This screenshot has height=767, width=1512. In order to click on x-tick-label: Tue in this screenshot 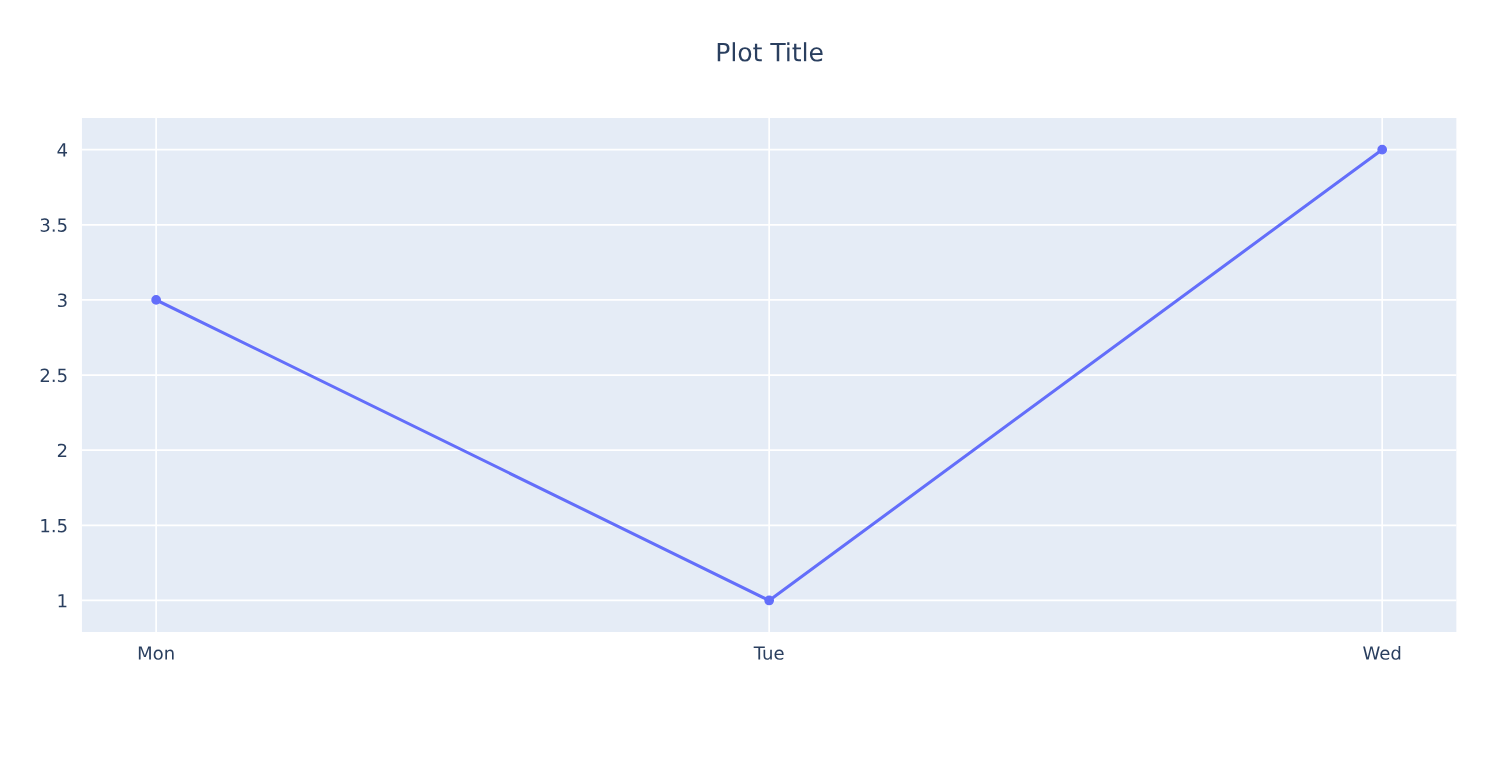, I will do `click(768, 653)`.